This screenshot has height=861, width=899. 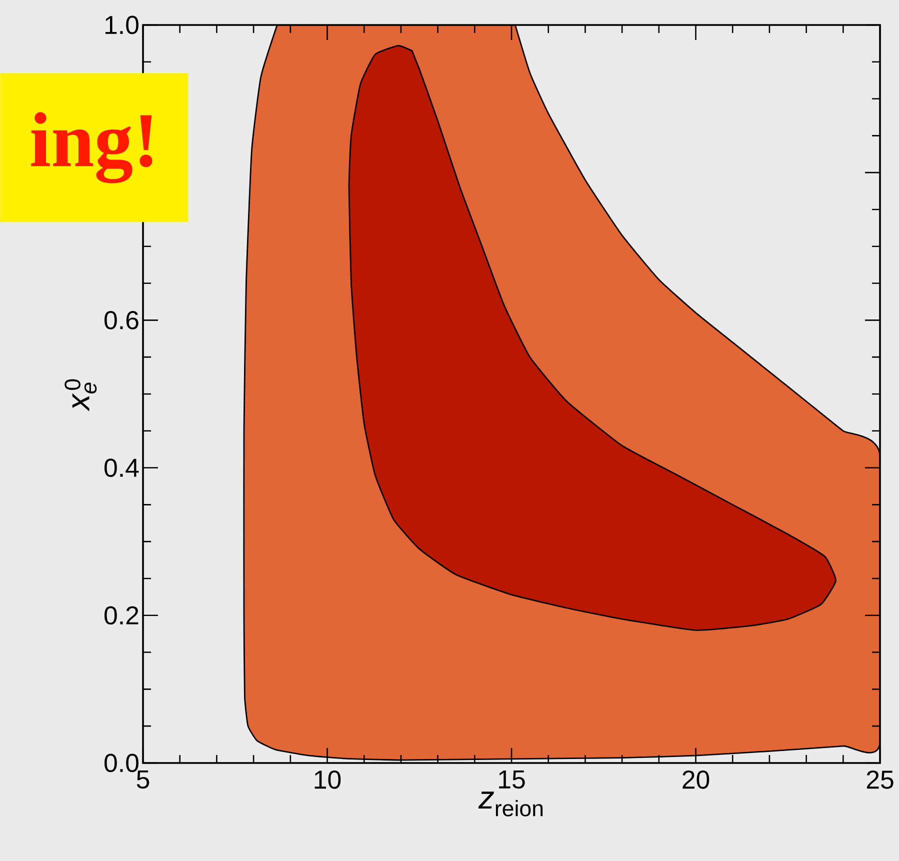 What do you see at coordinates (121, 320) in the screenshot?
I see `y-tick-label: 0.6` at bounding box center [121, 320].